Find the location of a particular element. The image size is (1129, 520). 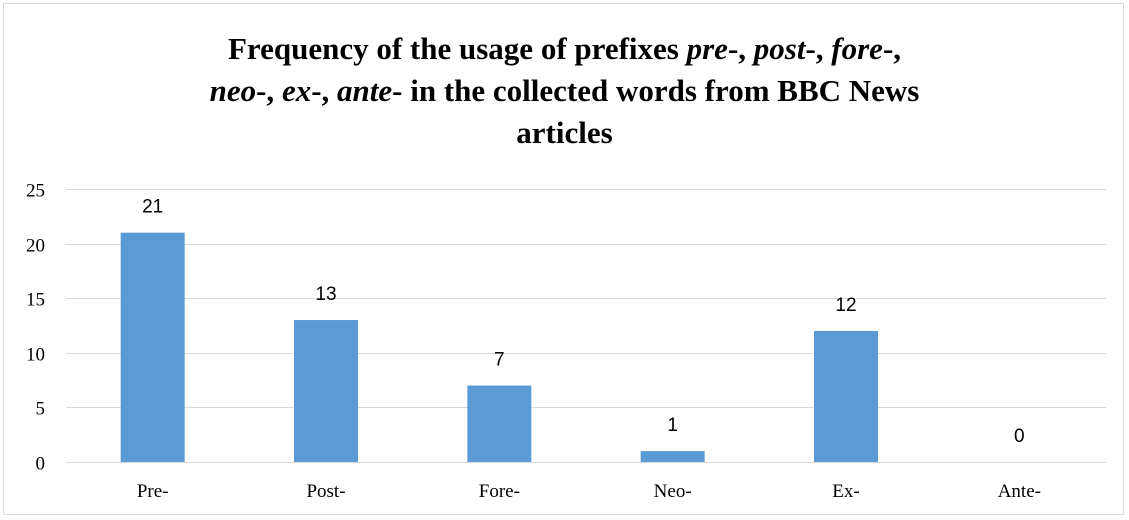

y-axis-ticks: 0 5 10 15 20 25 is located at coordinates (35, 328).